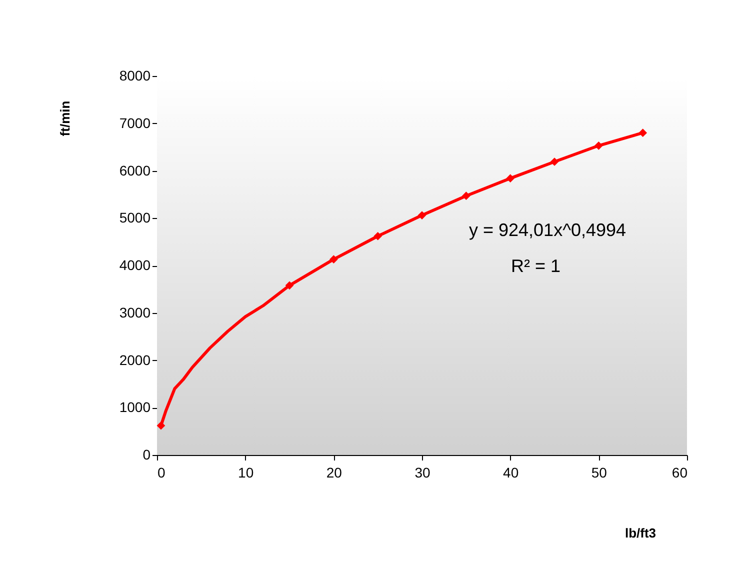 The image size is (730, 580). What do you see at coordinates (146, 454) in the screenshot?
I see `y-tick-label: 0` at bounding box center [146, 454].